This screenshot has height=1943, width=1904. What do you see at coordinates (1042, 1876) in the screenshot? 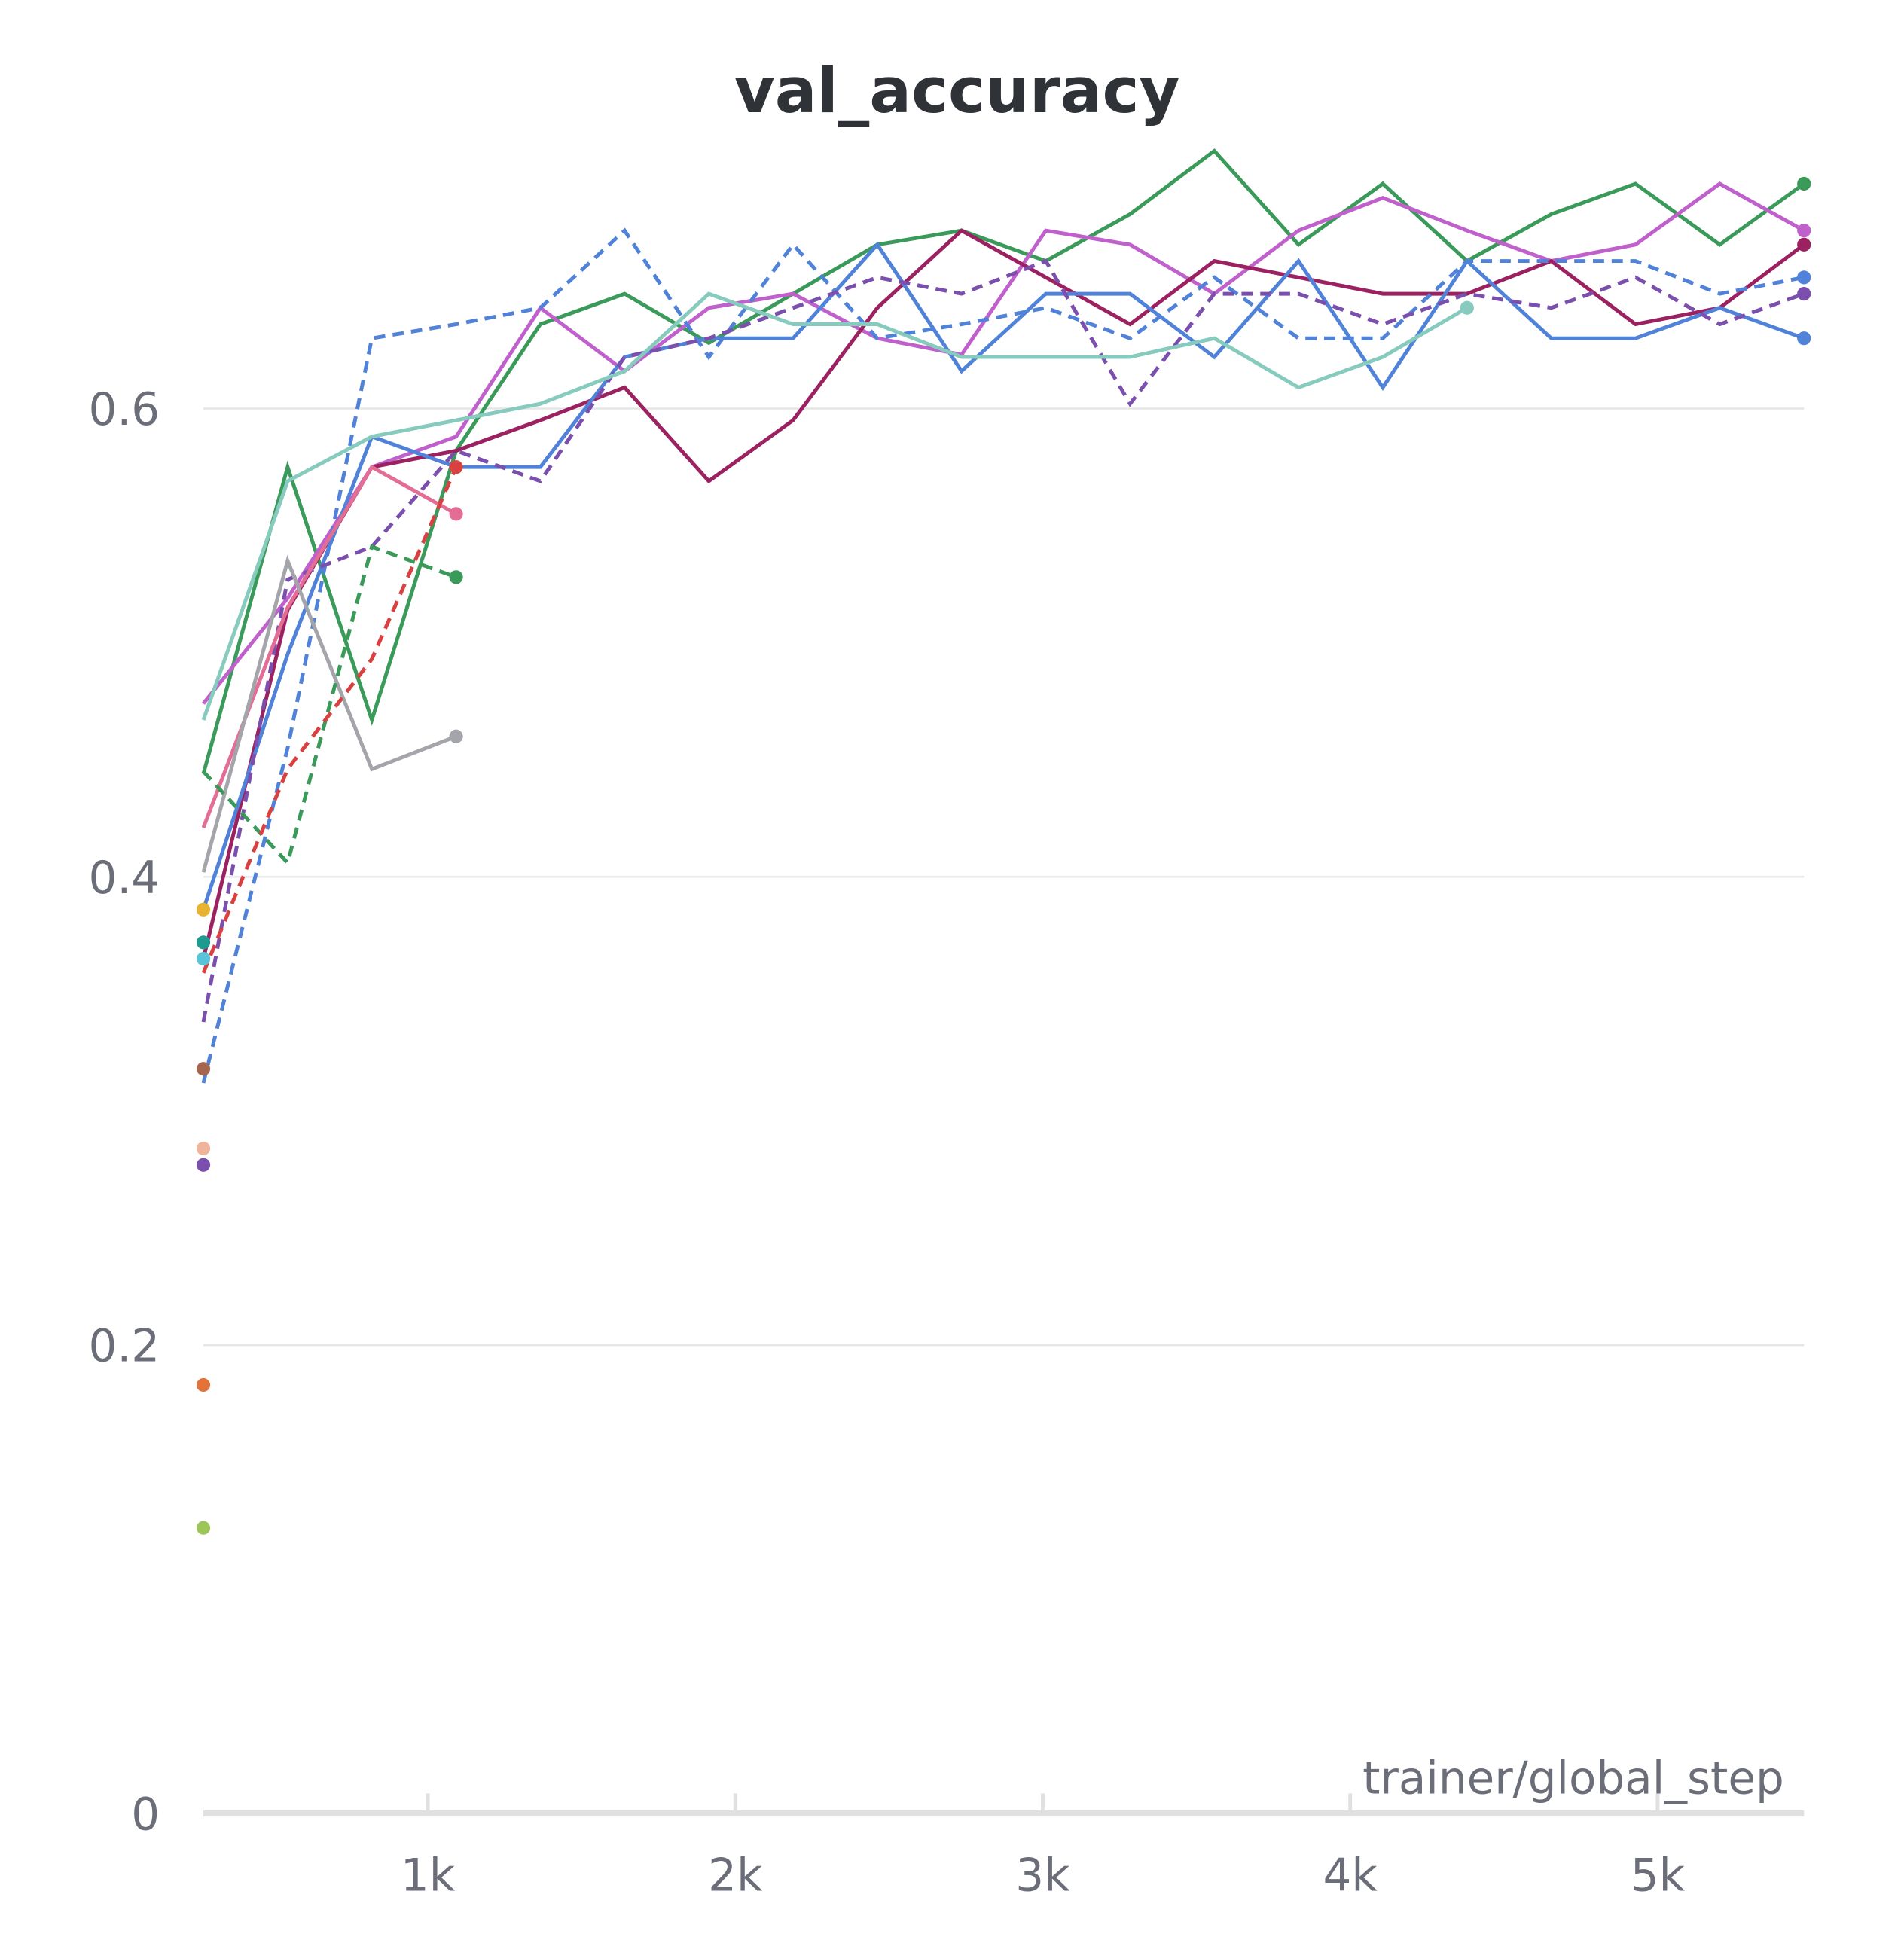
I see `x-tick-label: 3k` at bounding box center [1042, 1876].